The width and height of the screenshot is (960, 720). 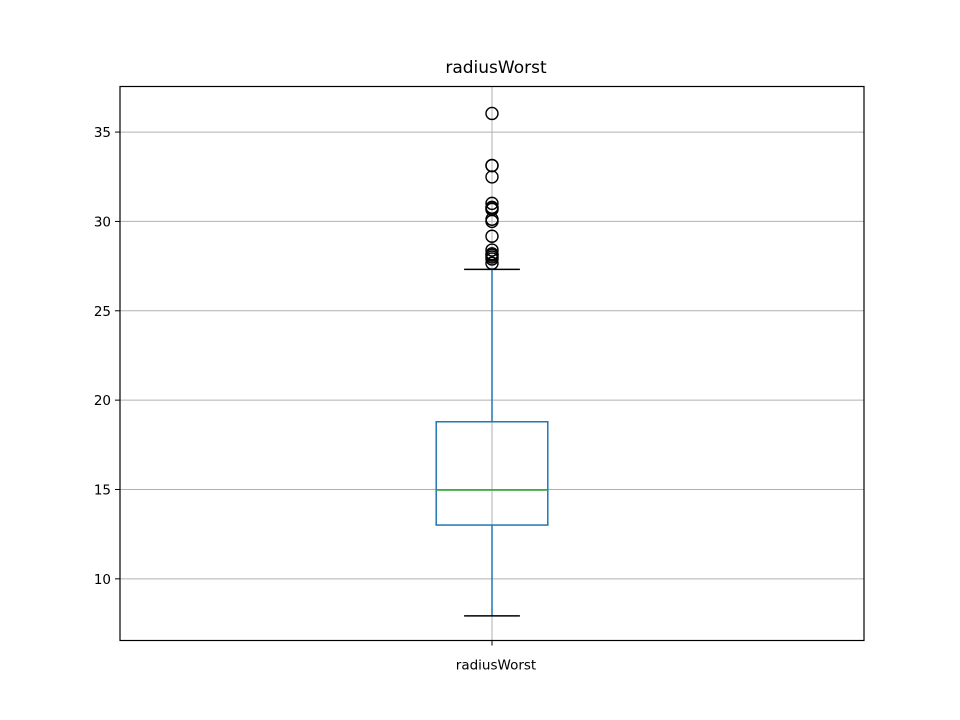 I want to click on y-tick-label: 15, so click(x=102, y=490).